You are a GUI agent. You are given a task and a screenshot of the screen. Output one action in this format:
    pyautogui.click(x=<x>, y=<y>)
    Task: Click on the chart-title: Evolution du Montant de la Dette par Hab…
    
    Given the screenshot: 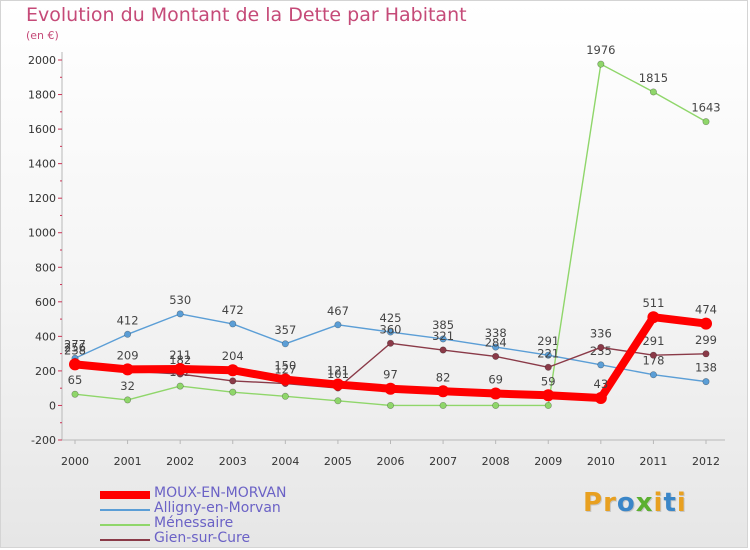 What is the action you would take?
    pyautogui.click(x=246, y=15)
    